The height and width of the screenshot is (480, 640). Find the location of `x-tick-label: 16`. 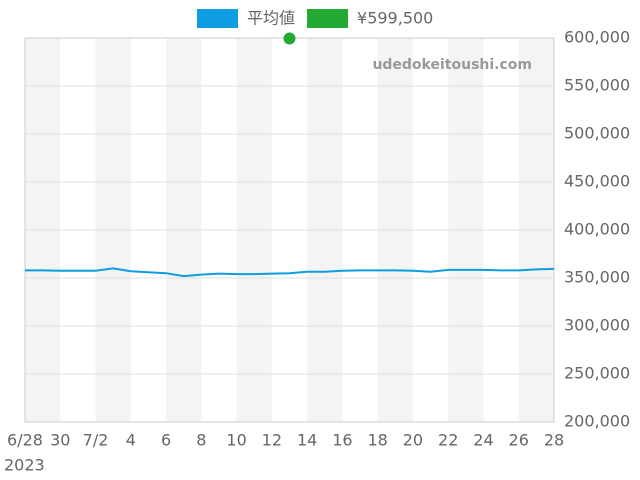

x-tick-label: 16 is located at coordinates (342, 440).